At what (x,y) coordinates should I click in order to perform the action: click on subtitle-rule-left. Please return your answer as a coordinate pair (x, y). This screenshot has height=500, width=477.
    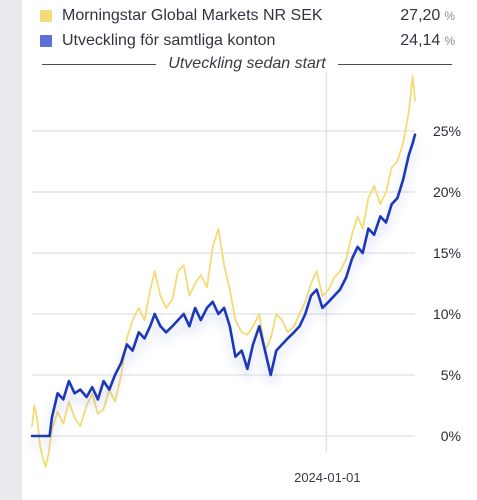
    Looking at the image, I should click on (99, 64).